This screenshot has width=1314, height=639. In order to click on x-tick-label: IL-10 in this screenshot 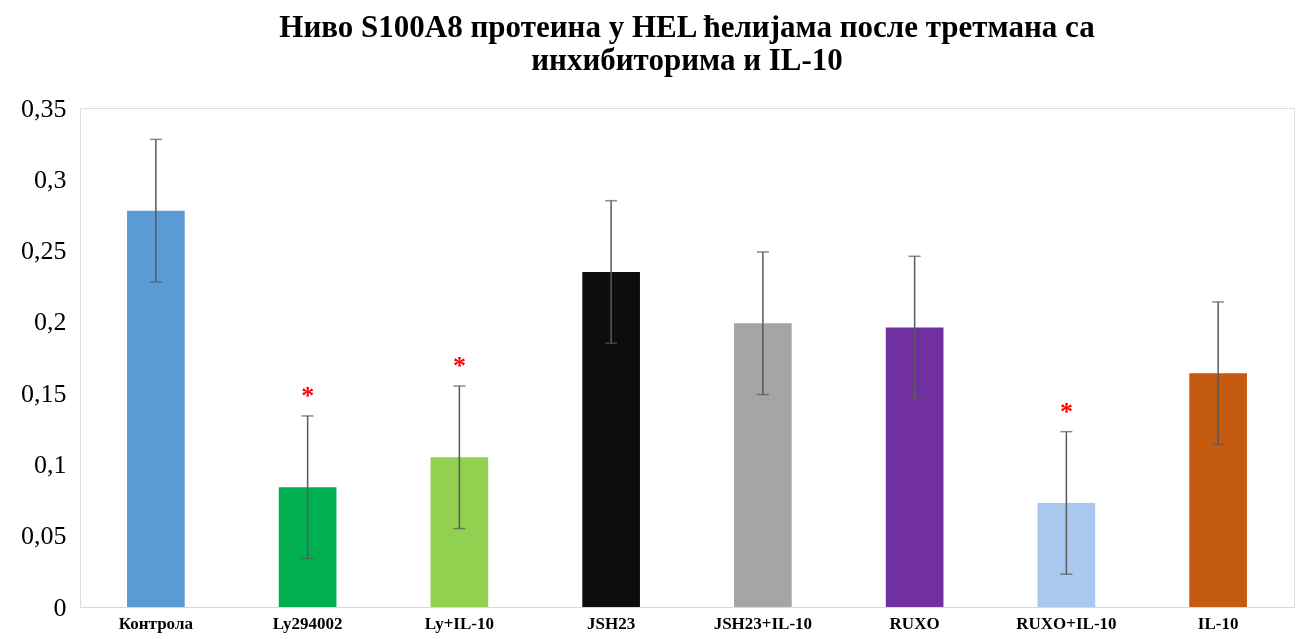, I will do `click(1218, 623)`.